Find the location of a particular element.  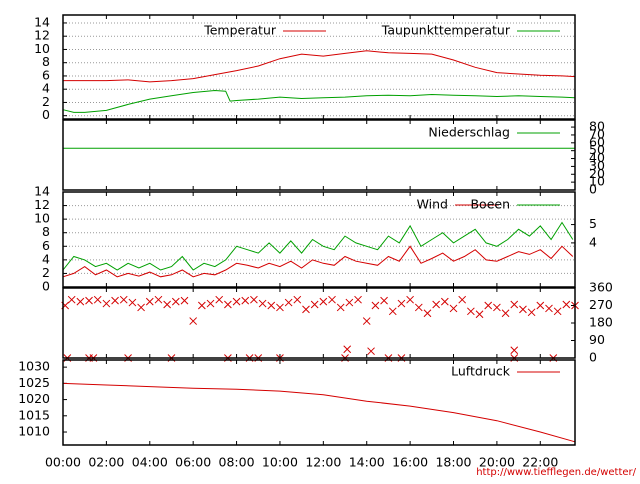

x-tick-label: 10:00 is located at coordinates (280, 462).